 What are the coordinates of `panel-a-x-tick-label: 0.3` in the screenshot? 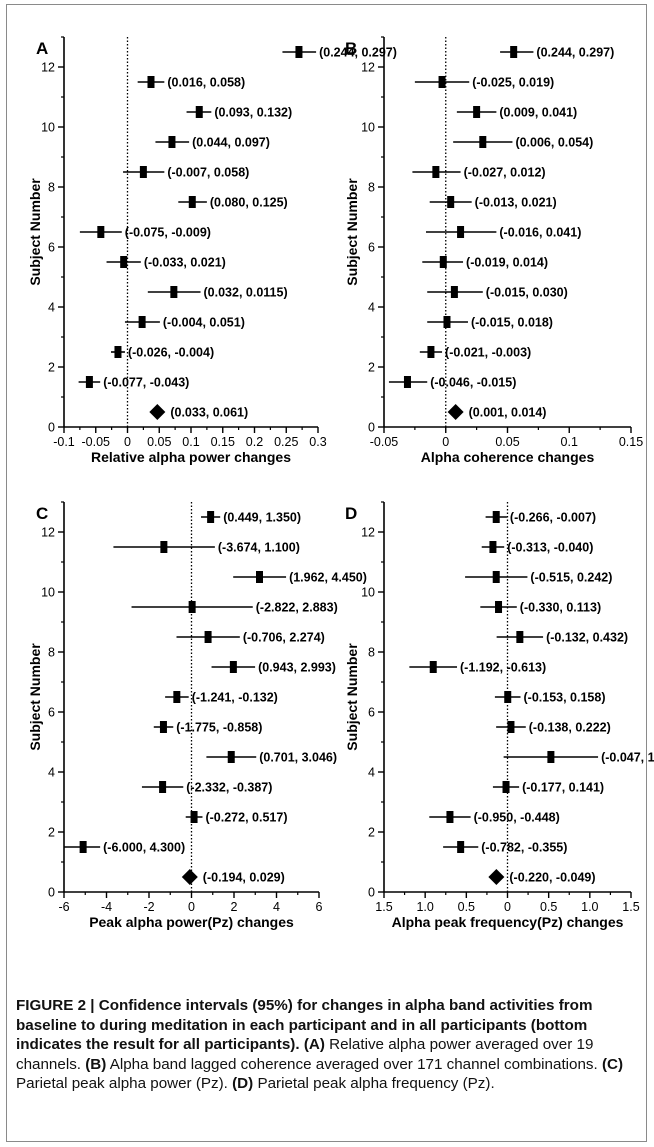 It's located at (317, 442).